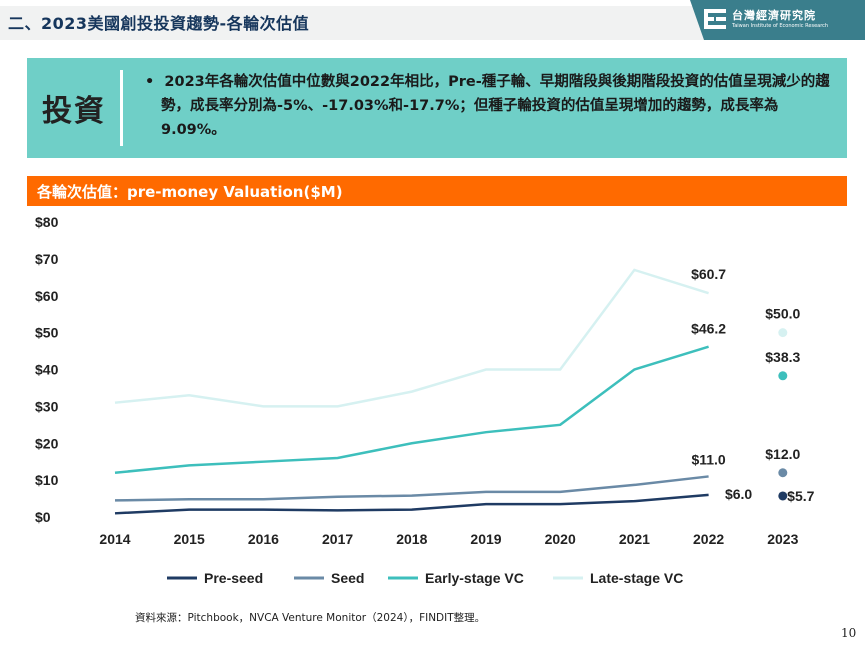  Describe the element at coordinates (474, 578) in the screenshot. I see `legend-label: Early-stage VC` at that location.